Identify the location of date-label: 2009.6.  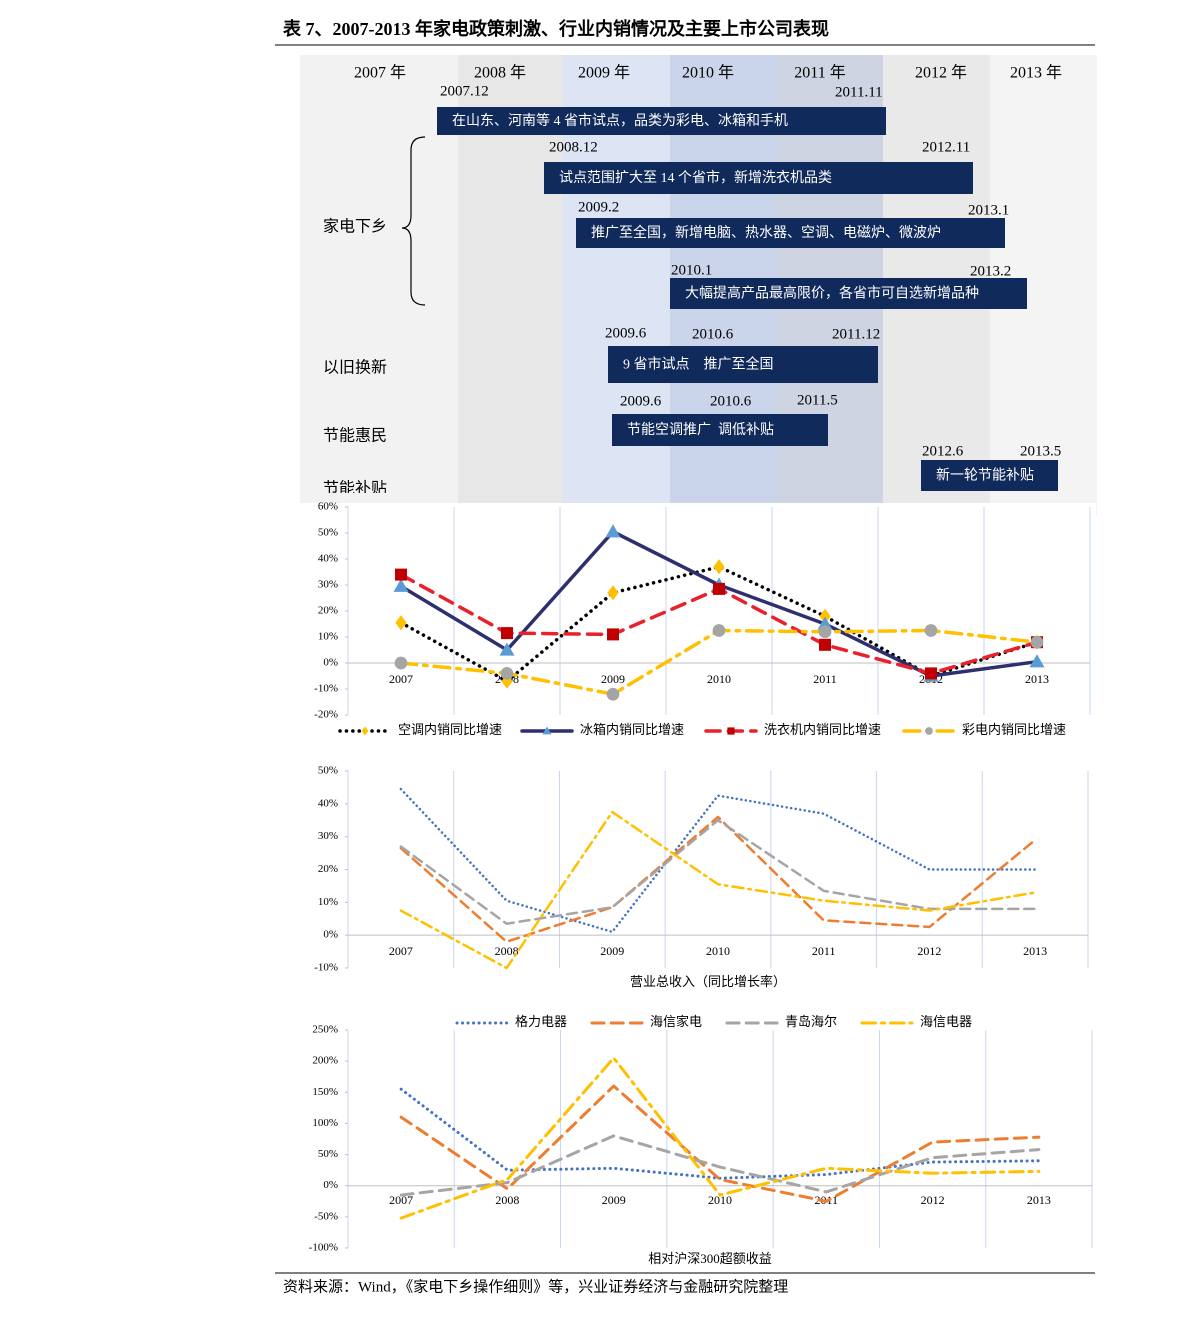
(641, 401).